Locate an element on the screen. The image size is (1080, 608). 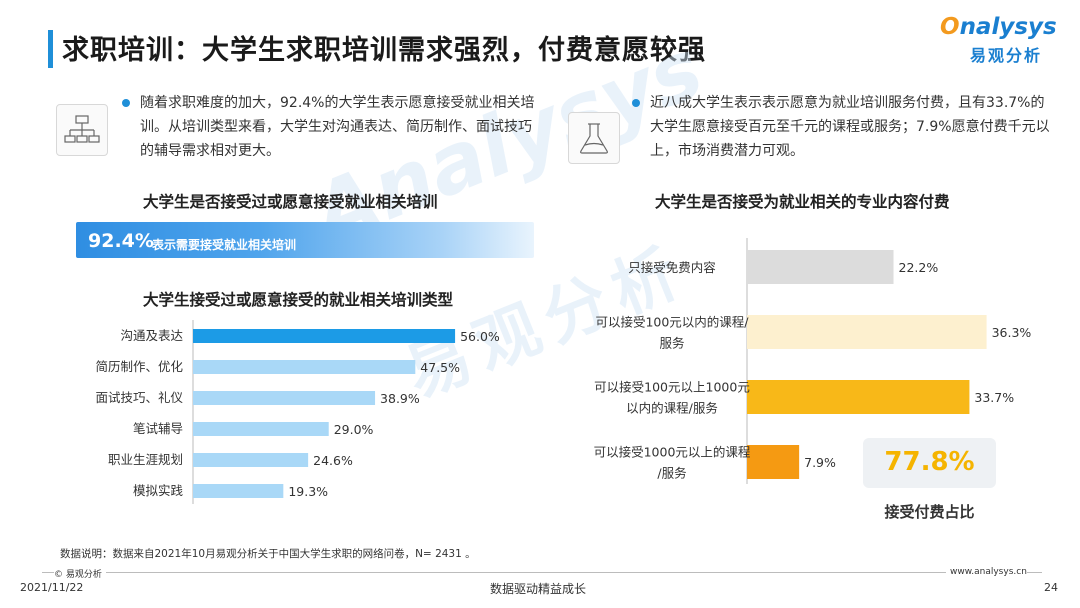
chart1-category-label: 表示需要接受就业相关培训 is located at coordinates (224, 245).